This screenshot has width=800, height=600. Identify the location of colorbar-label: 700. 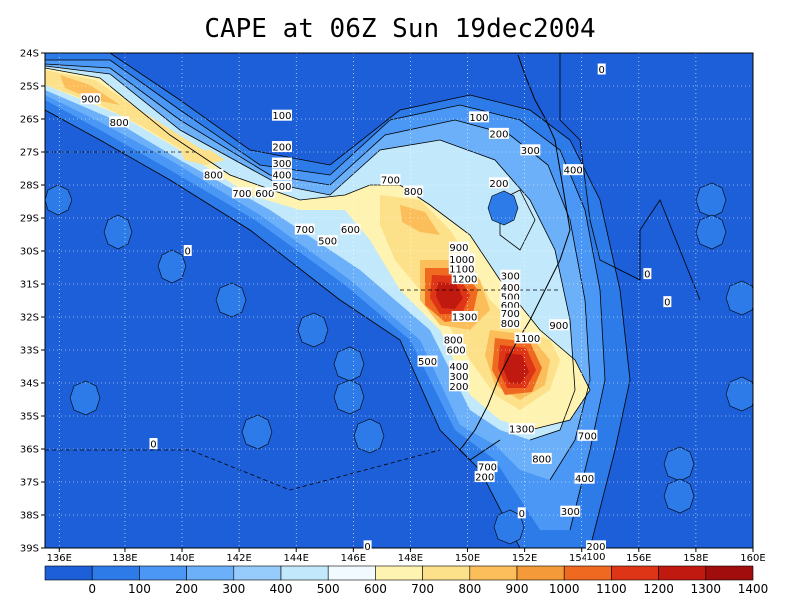
(422, 589).